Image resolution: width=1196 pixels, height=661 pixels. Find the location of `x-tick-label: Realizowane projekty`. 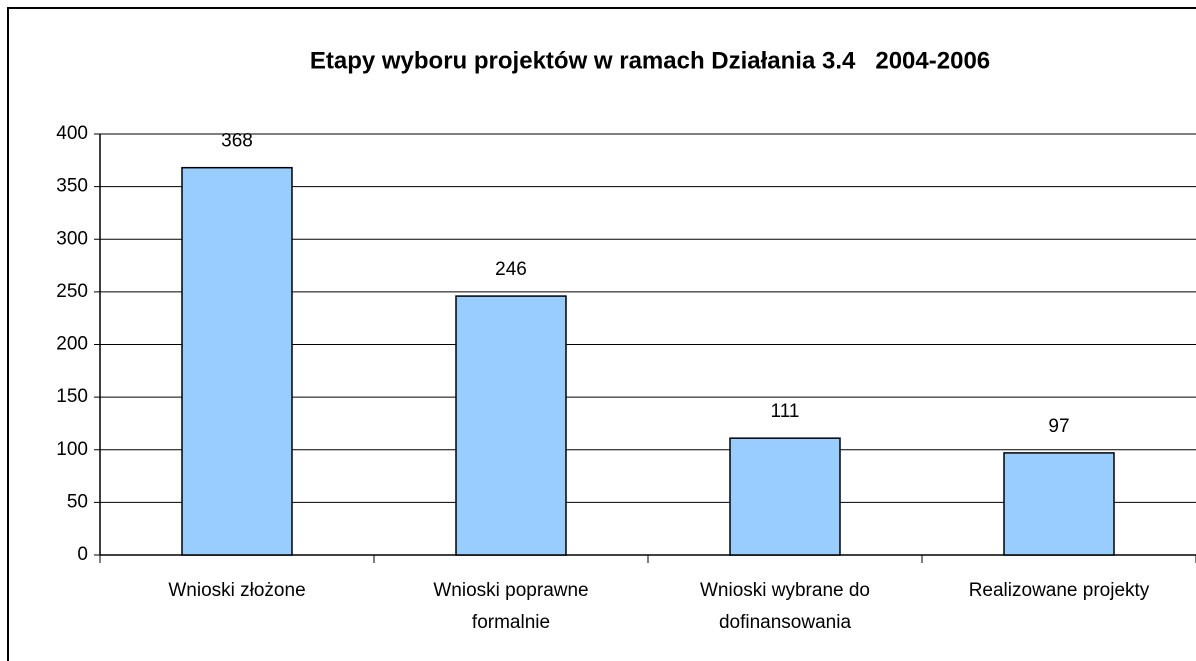

x-tick-label: Realizowane projekty is located at coordinates (1059, 590).